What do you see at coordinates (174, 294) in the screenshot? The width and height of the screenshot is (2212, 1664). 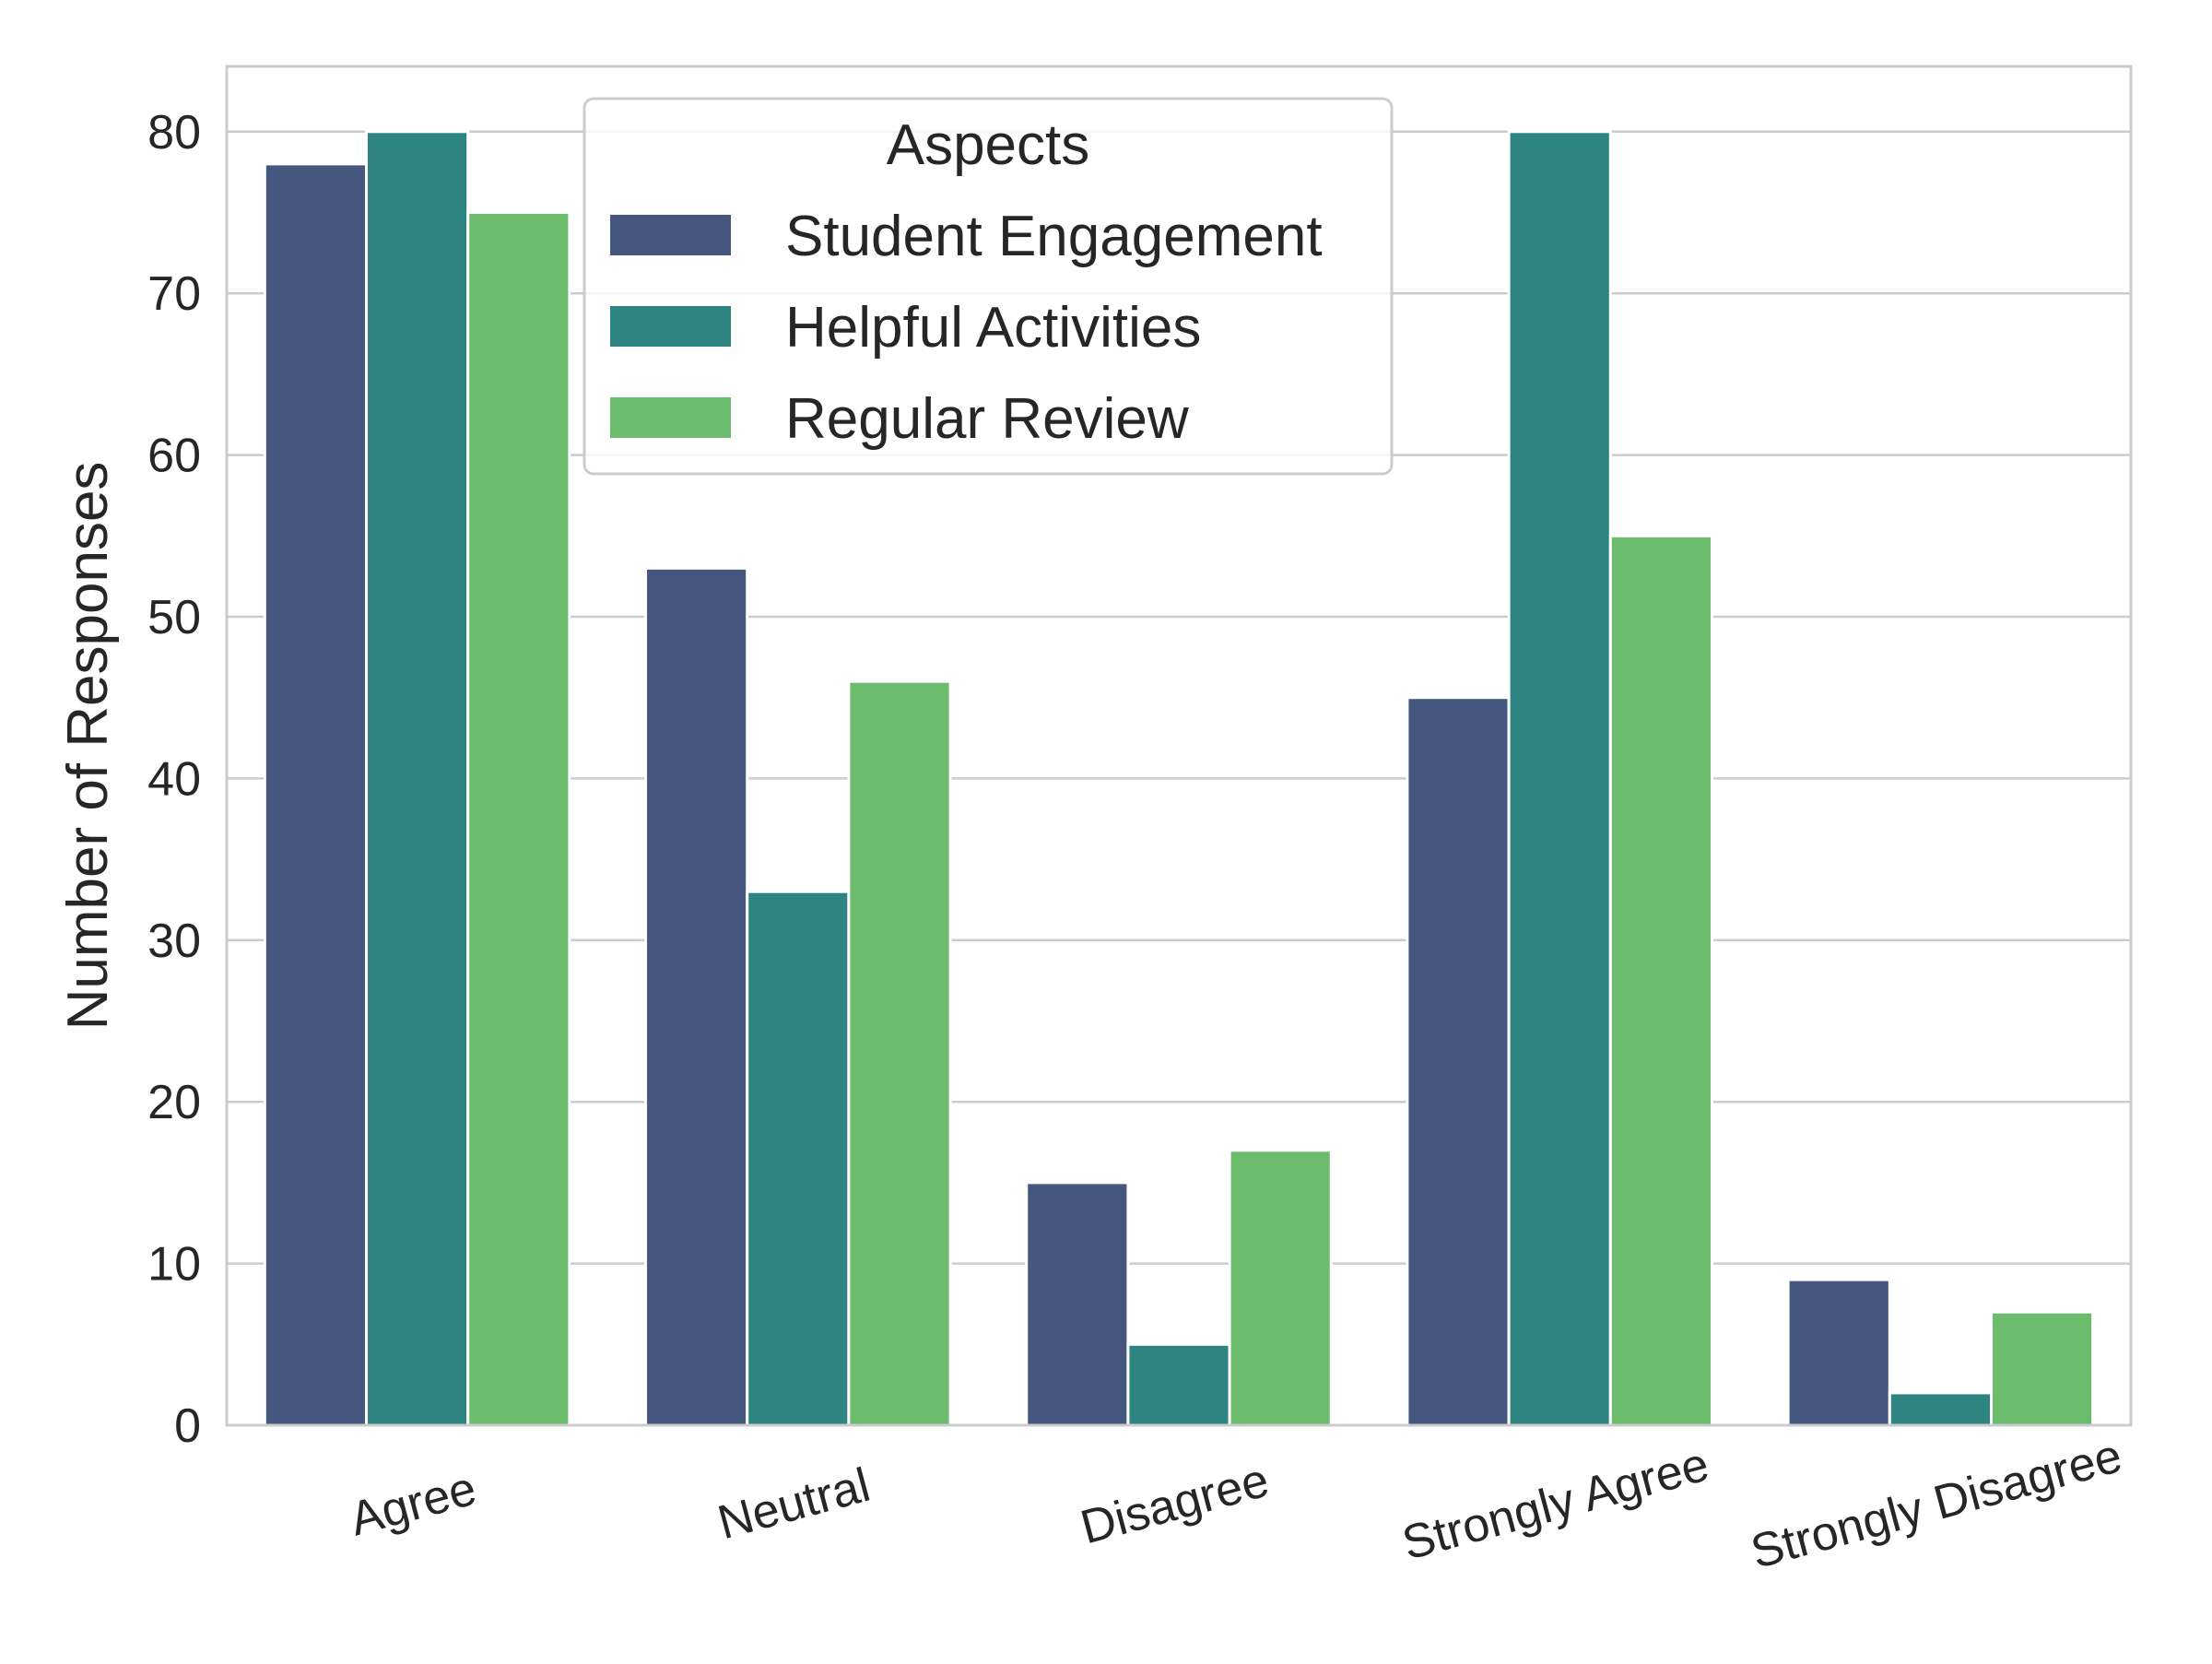 I see `y-tick-label: 70` at bounding box center [174, 294].